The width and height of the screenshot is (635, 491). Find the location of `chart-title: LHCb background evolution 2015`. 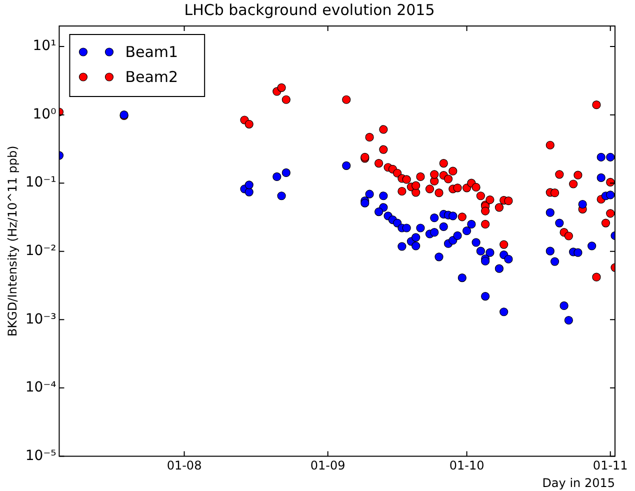

chart-title: LHCb background evolution 2015 is located at coordinates (309, 9).